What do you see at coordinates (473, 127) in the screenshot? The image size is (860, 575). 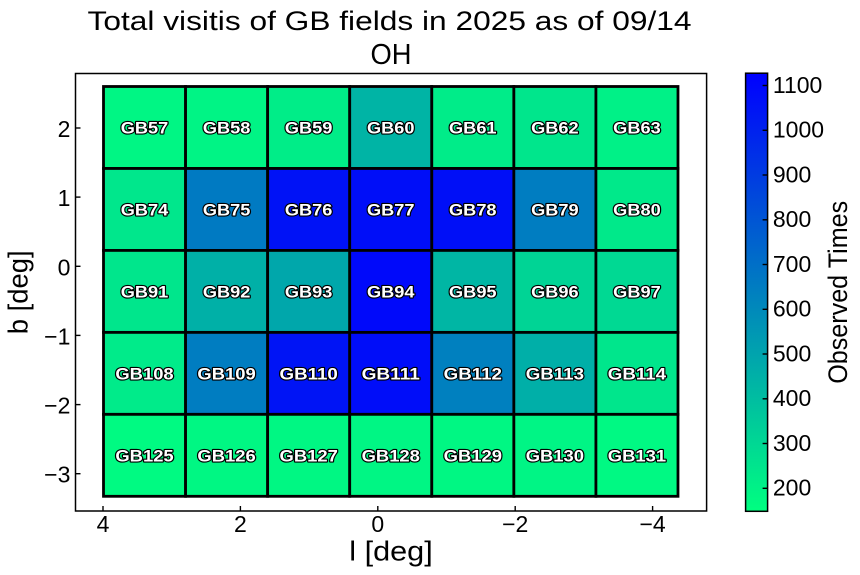 I see `svg-text: GB61` at bounding box center [473, 127].